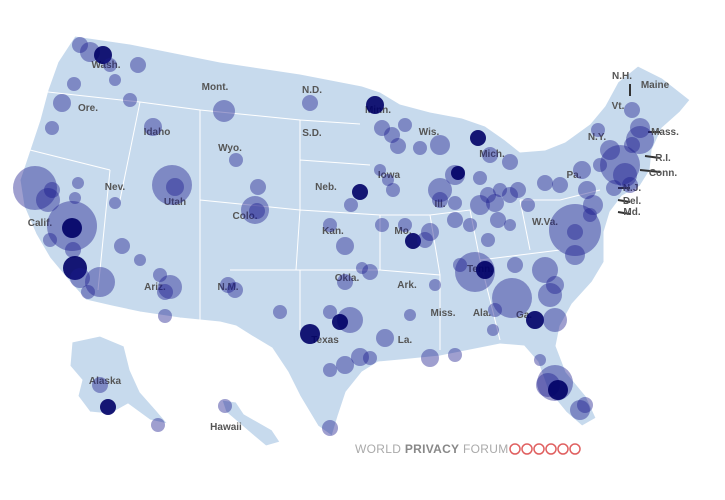 This screenshot has height=500, width=725. What do you see at coordinates (155, 287) in the screenshot?
I see `state-label: Ariz.` at bounding box center [155, 287].